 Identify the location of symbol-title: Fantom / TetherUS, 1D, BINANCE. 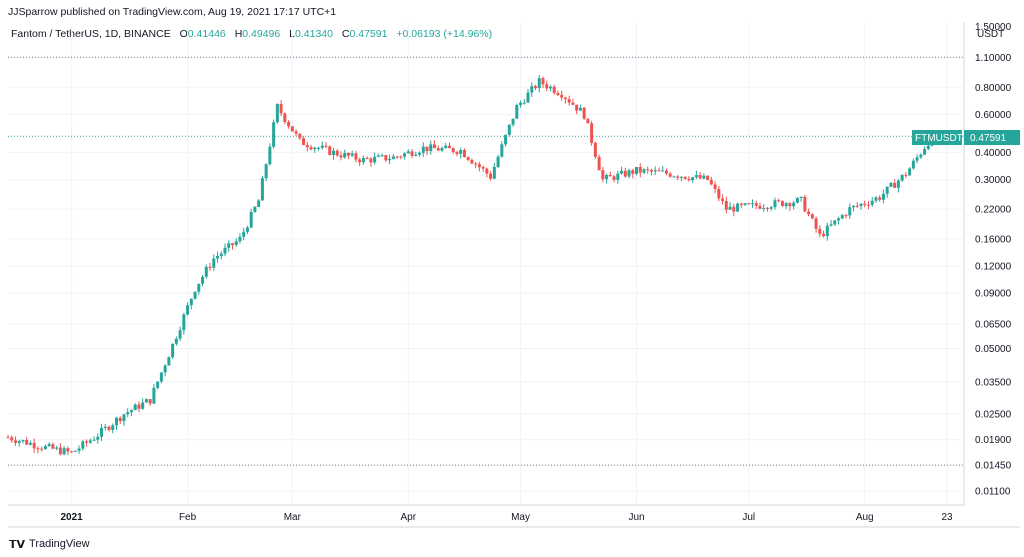
(91, 34).